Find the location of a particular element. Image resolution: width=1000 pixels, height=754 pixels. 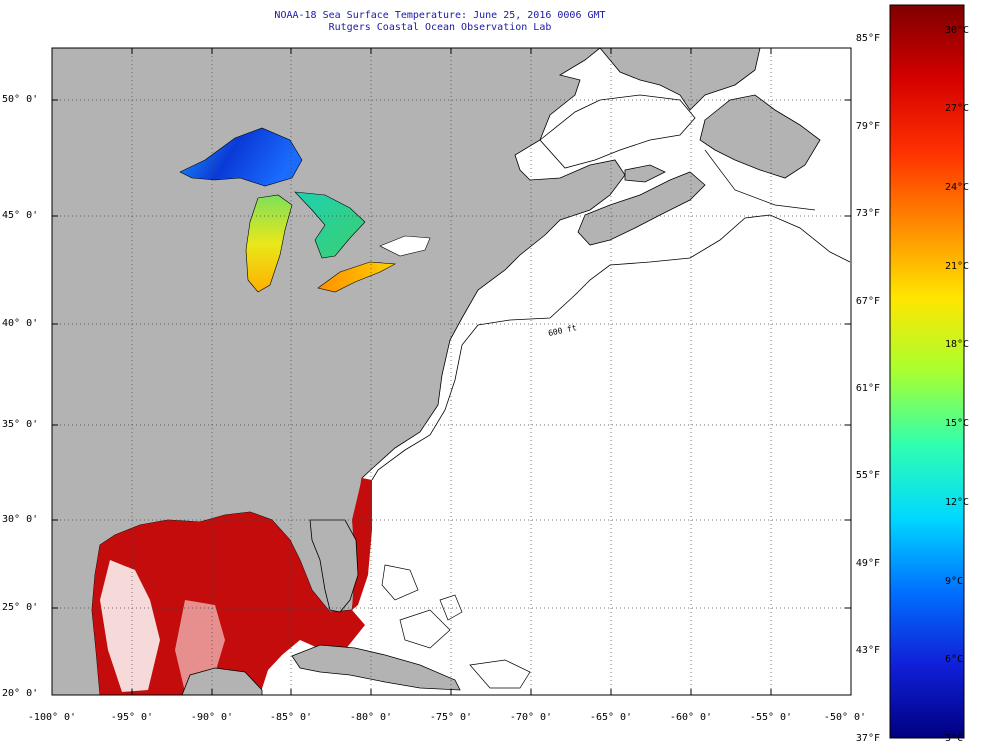

lat-label-20: 20° 0' is located at coordinates (20, 693).